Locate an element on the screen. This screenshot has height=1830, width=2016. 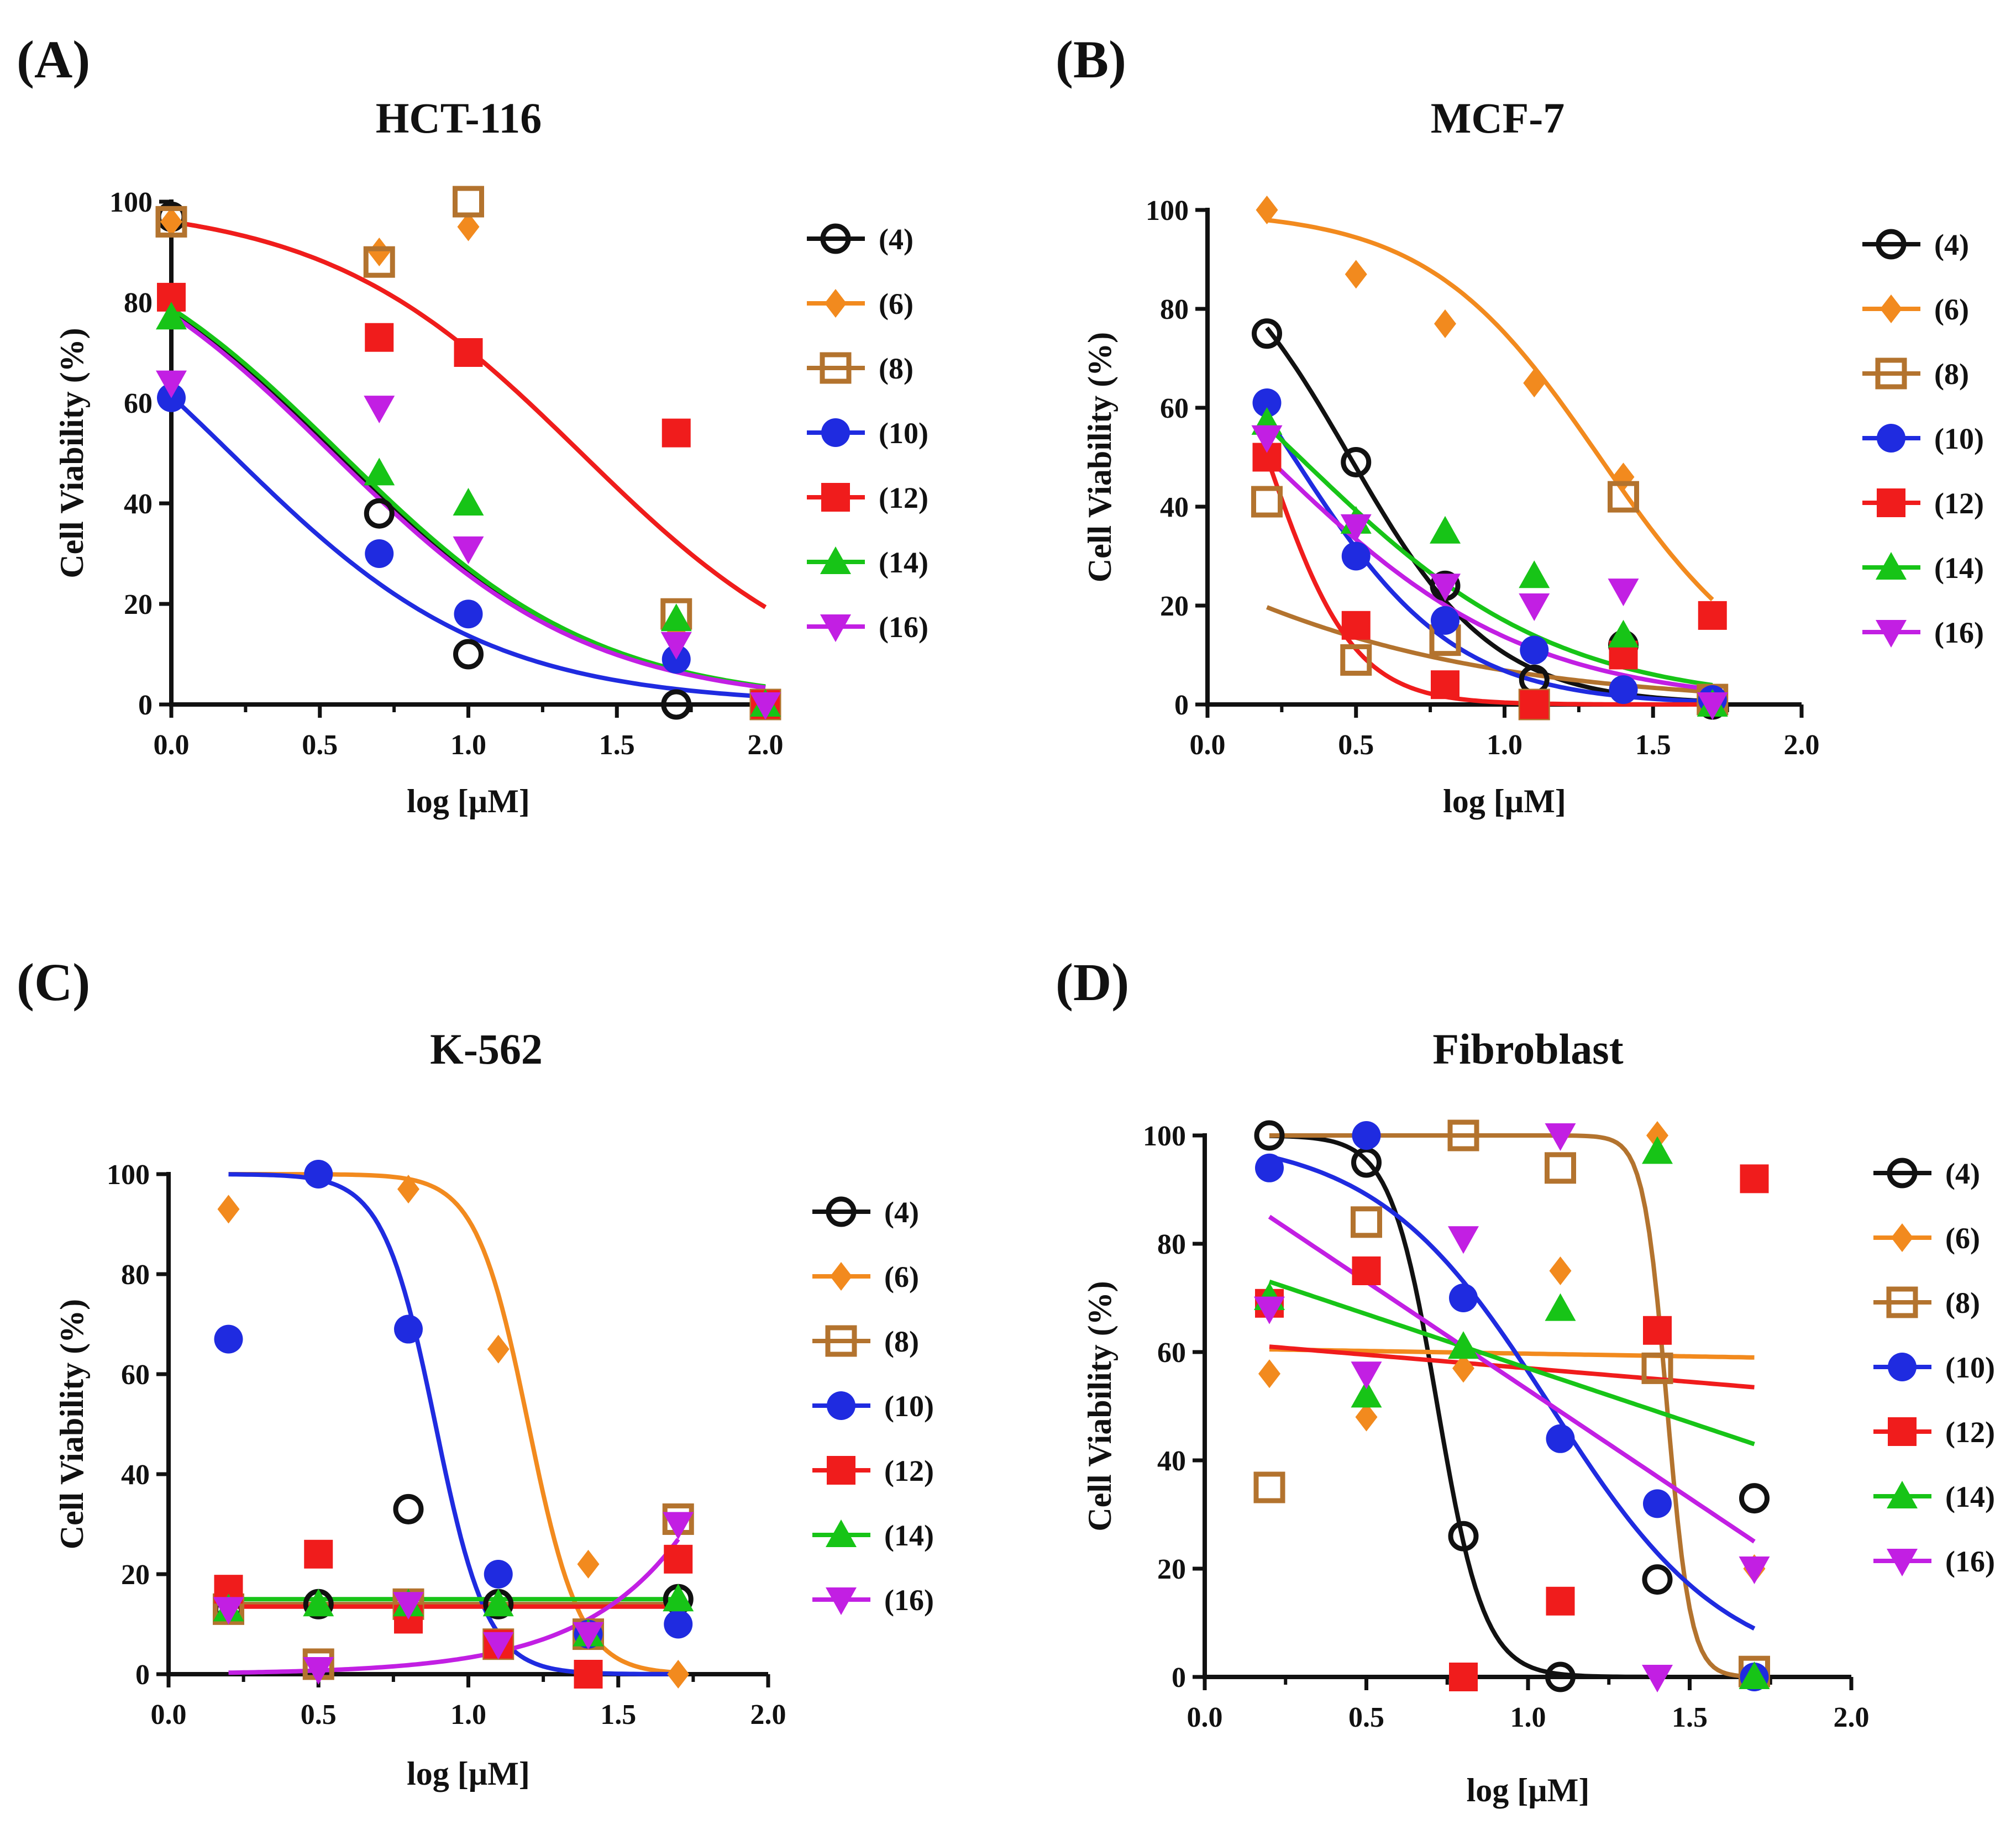
legend-label: (12) is located at coordinates (909, 1470).